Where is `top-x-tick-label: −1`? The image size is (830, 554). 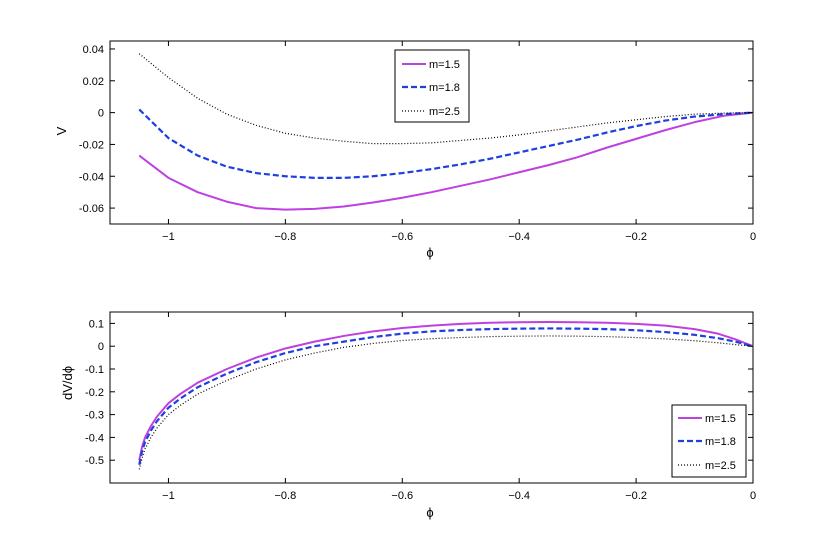 top-x-tick-label: −1 is located at coordinates (168, 237).